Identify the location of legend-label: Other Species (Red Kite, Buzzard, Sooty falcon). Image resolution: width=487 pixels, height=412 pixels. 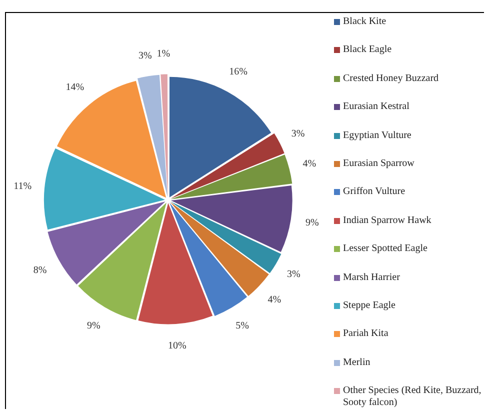
(412, 397).